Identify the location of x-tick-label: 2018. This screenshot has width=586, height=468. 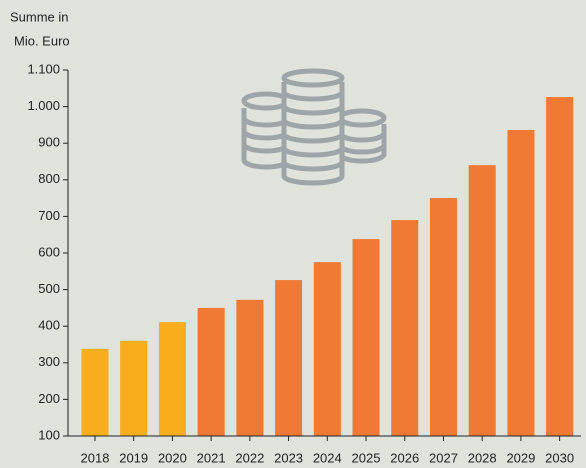
(95, 457).